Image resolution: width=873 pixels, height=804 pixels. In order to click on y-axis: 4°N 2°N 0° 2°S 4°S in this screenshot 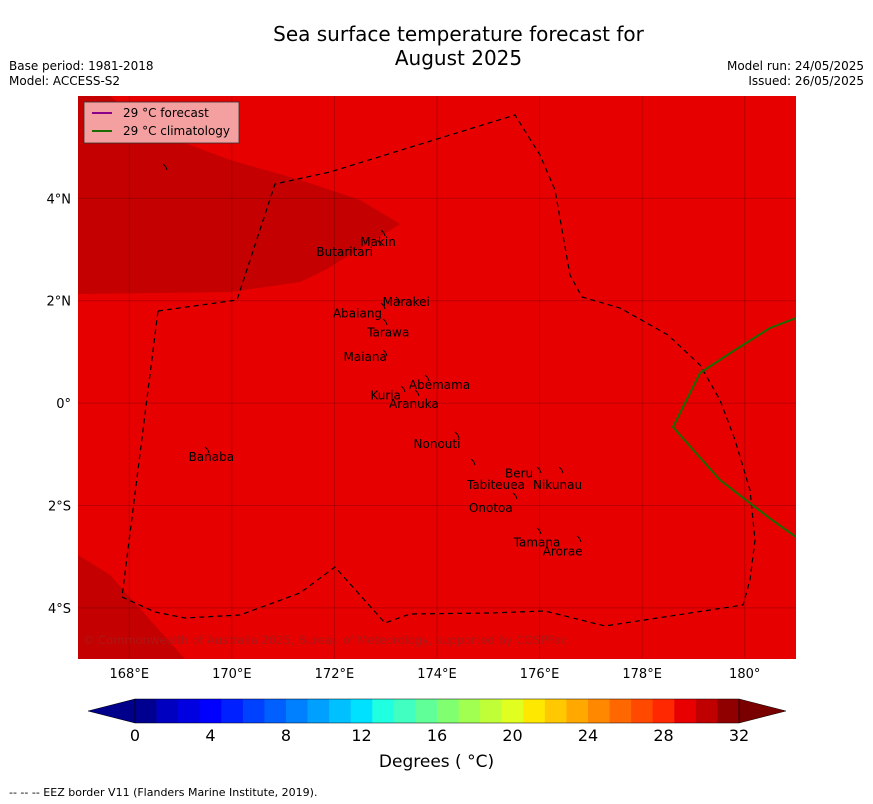, I will do `click(59, 404)`.